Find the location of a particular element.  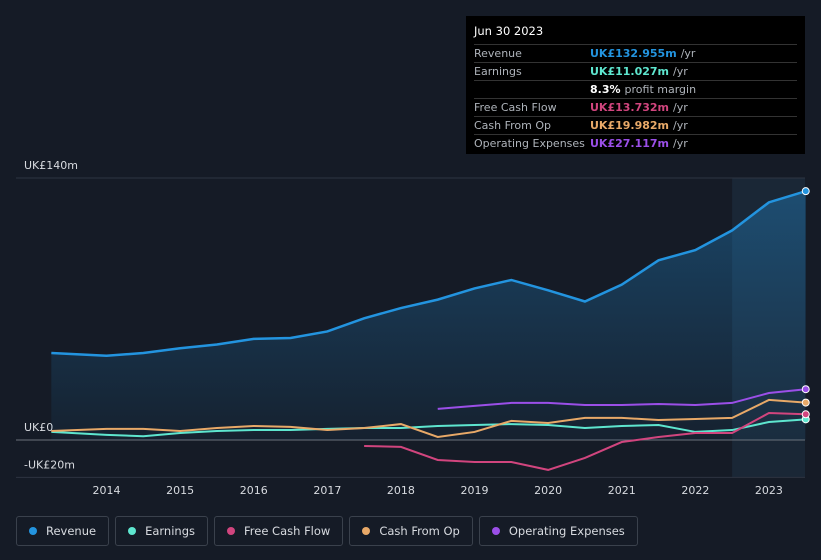

tooltip-row: Free Cash Flow UK£13.732m/yr is located at coordinates (635, 107).